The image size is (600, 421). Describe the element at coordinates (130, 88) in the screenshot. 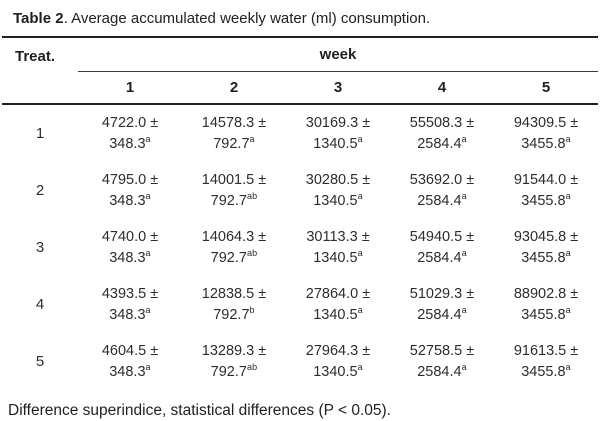

I see `week-column-header-1: 1` at that location.